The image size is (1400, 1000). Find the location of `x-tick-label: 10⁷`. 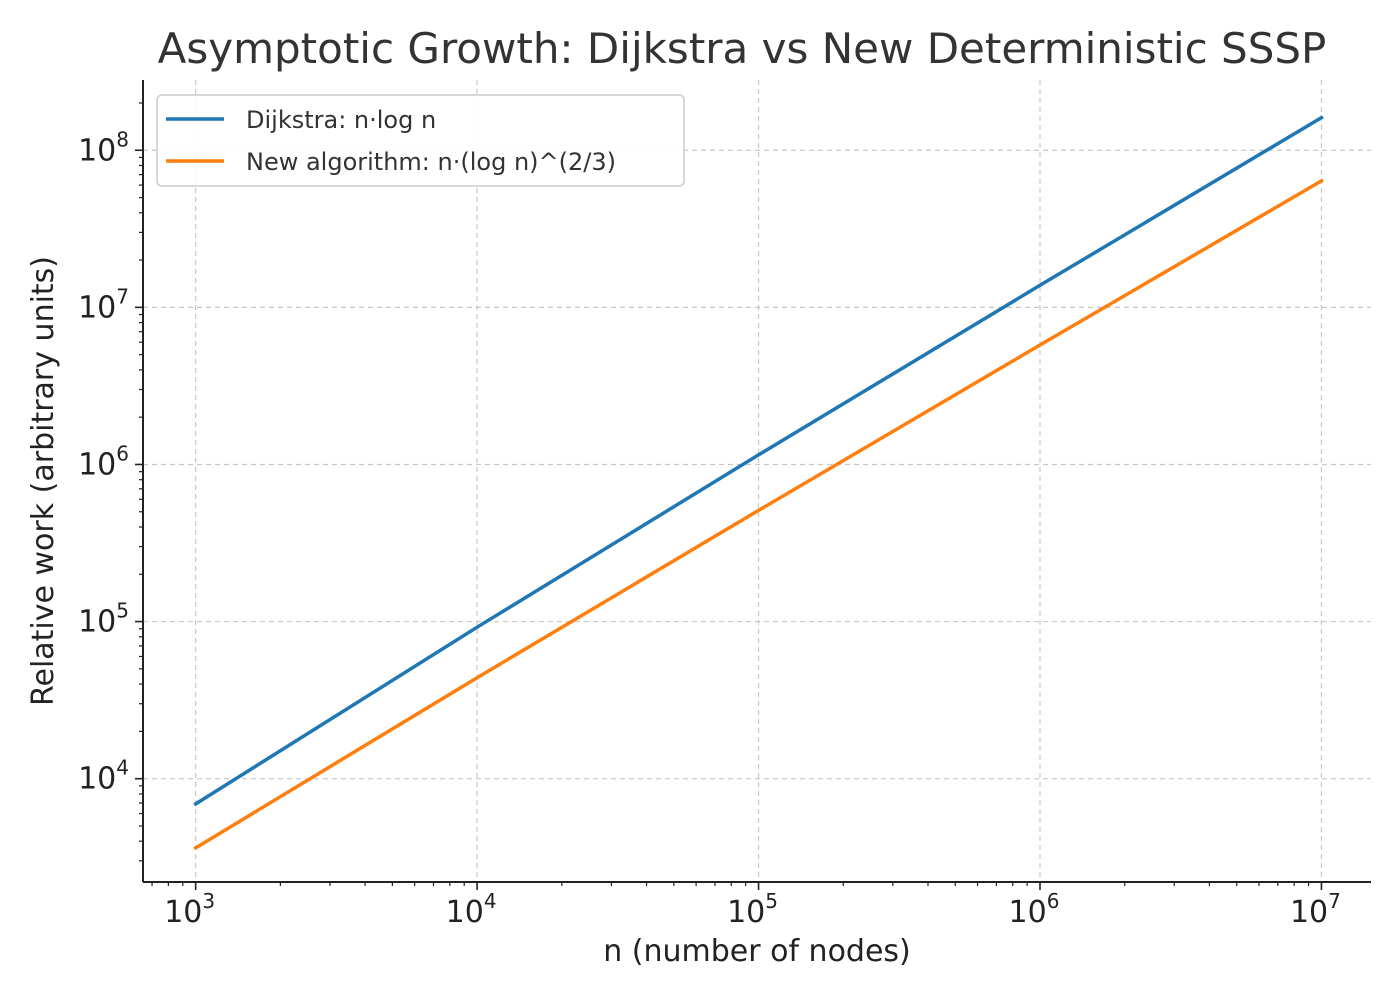

x-tick-label: 10⁷ is located at coordinates (1315, 909).